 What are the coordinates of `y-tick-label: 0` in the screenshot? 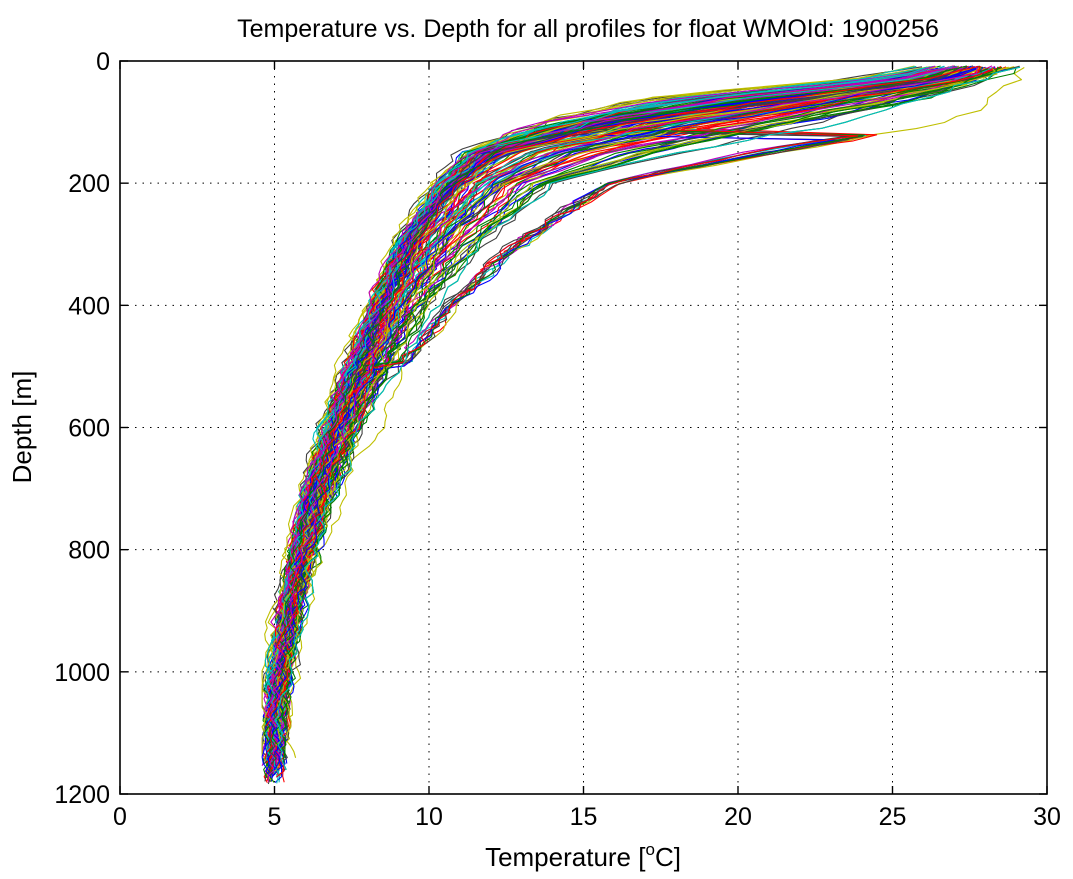 It's located at (103, 62).